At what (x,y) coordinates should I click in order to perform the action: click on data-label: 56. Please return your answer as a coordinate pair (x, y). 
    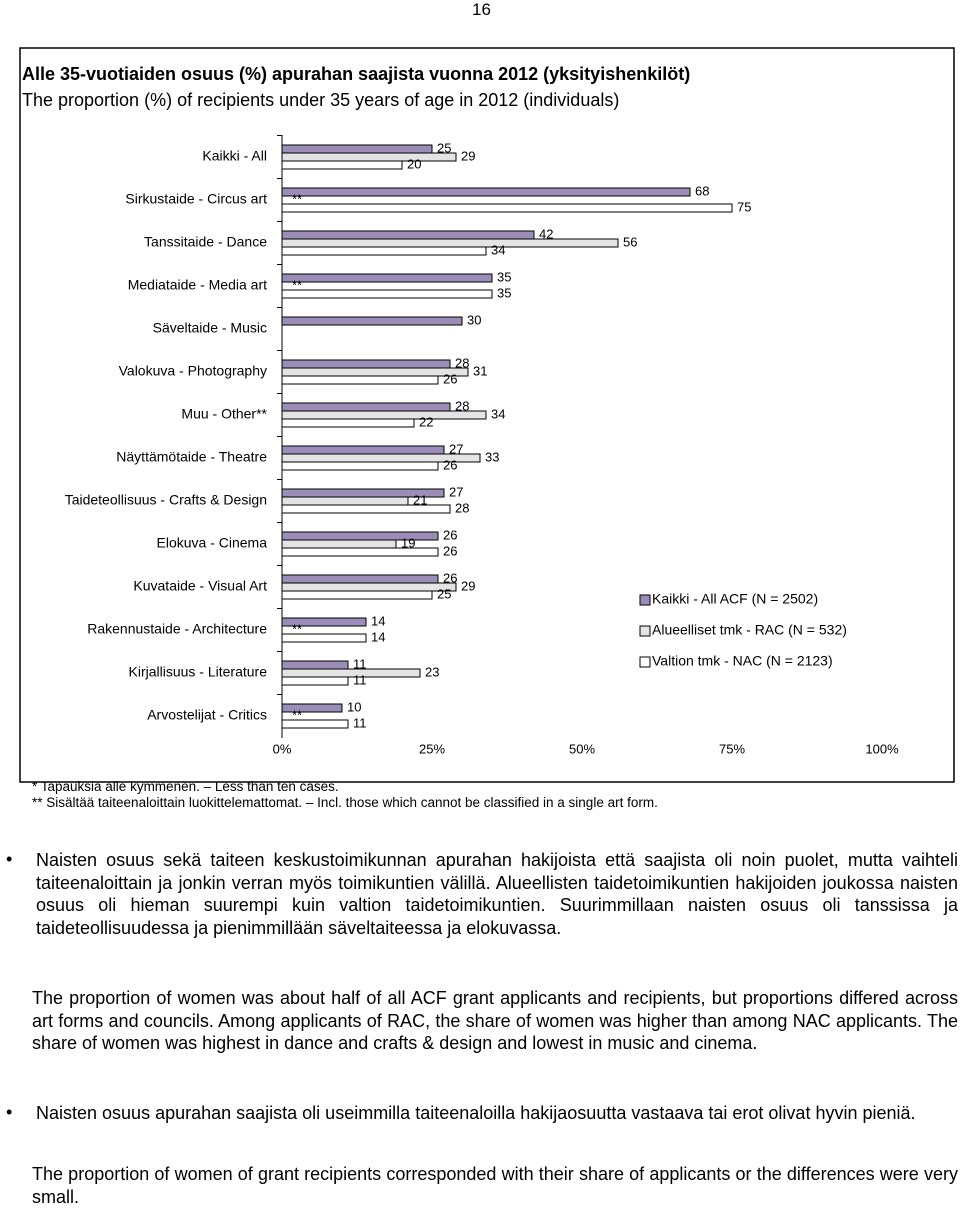
    Looking at the image, I should click on (630, 241).